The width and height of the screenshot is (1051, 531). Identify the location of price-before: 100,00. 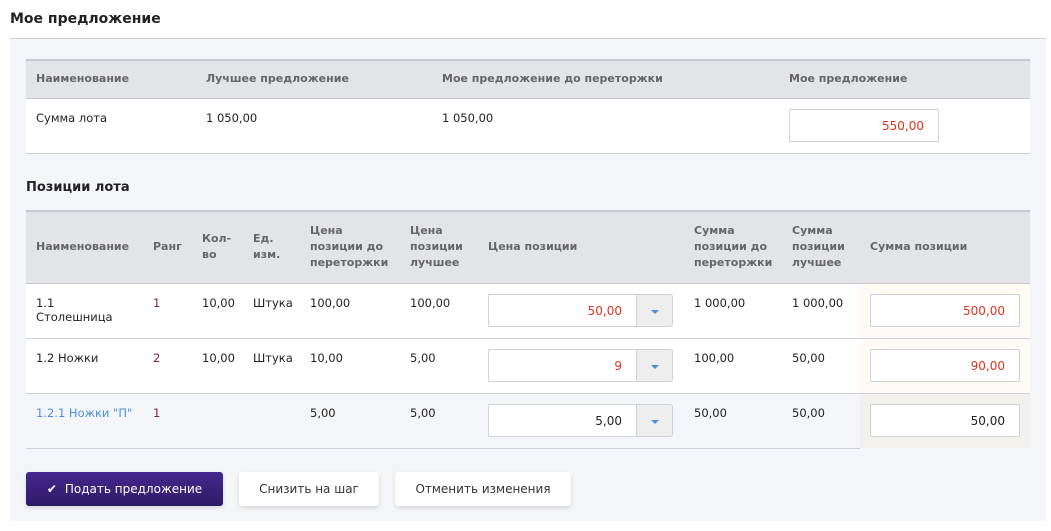
(350, 311).